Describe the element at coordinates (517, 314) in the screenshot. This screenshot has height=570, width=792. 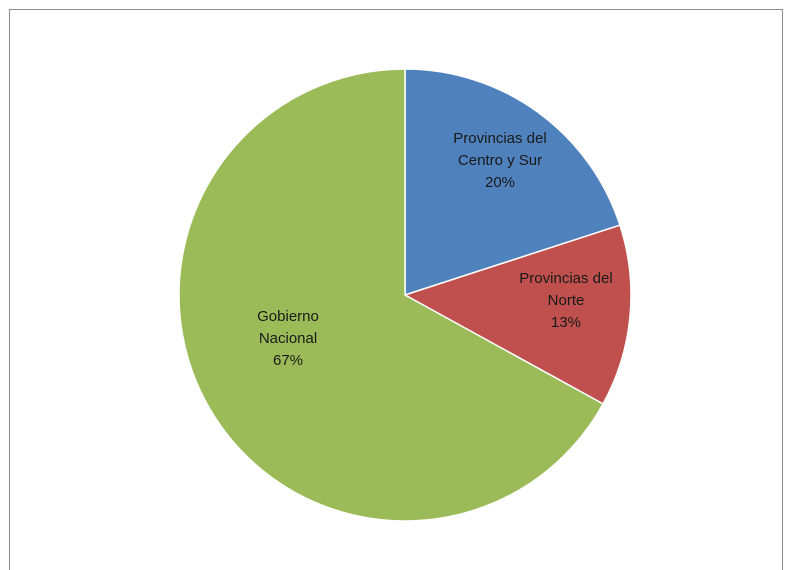
I see `pie-slice-provincias-del-norte` at that location.